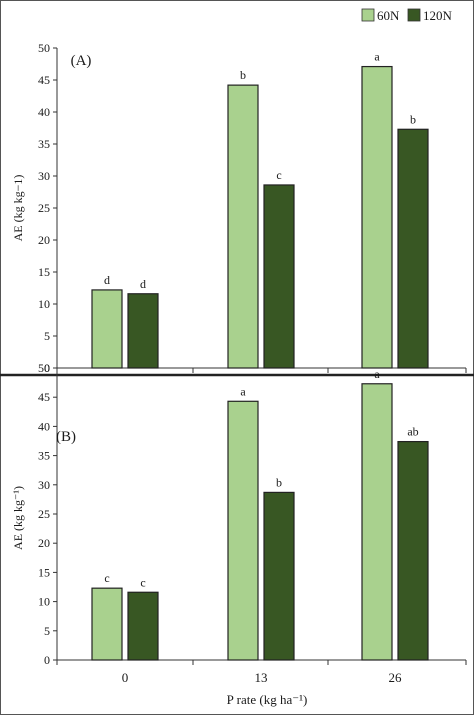 The height and width of the screenshot is (720, 474). What do you see at coordinates (44, 80) in the screenshot?
I see `y-tick-label-a: 45` at bounding box center [44, 80].